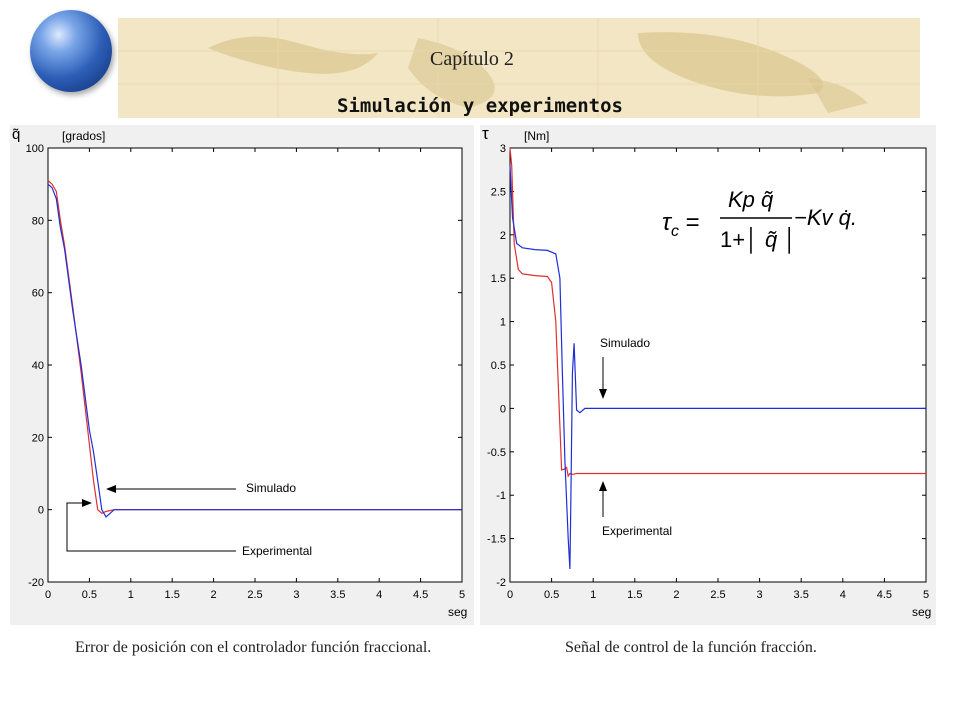 This screenshot has width=960, height=720. What do you see at coordinates (83, 136) in the screenshot?
I see `y-axis-label: [grados]` at bounding box center [83, 136].